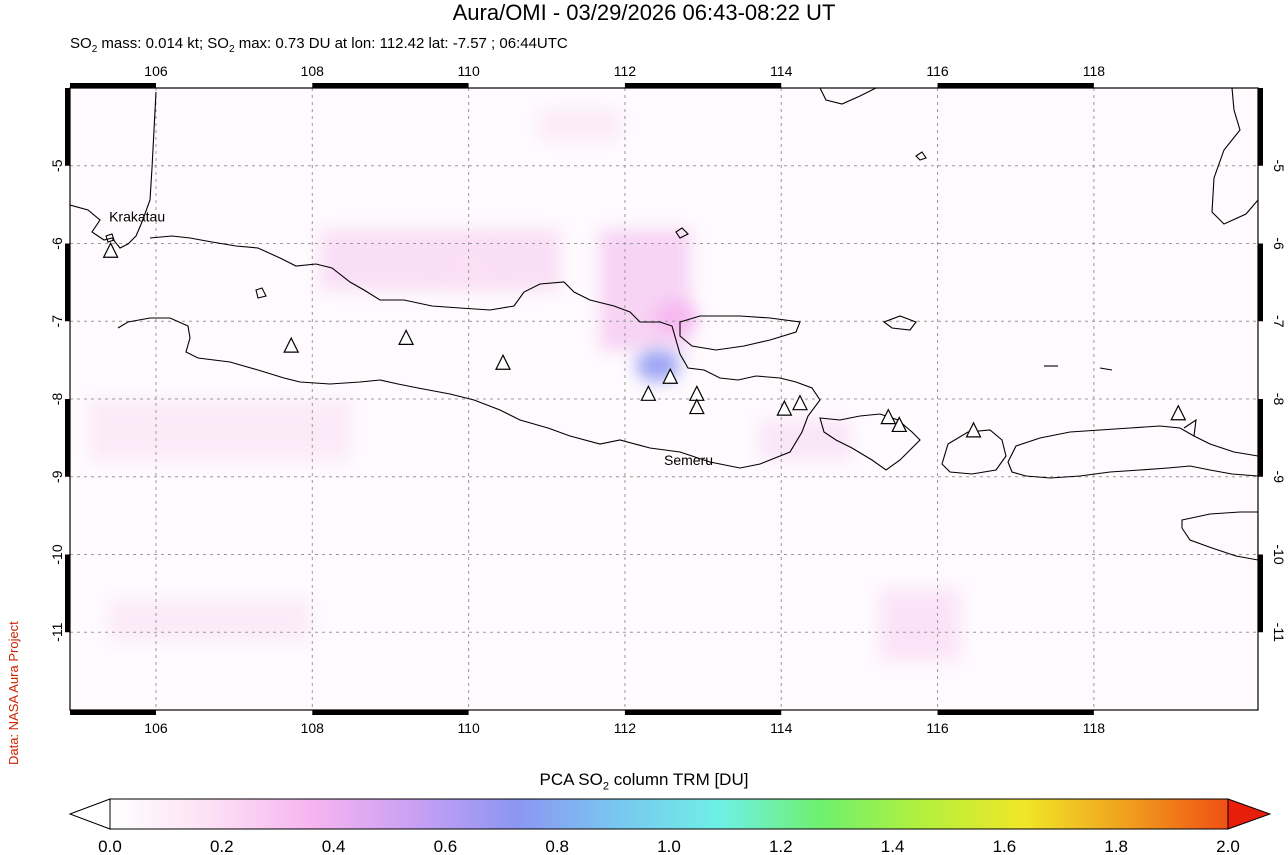 The image size is (1288, 855). I want to click on lon-tick-label-top: 106, so click(156, 71).